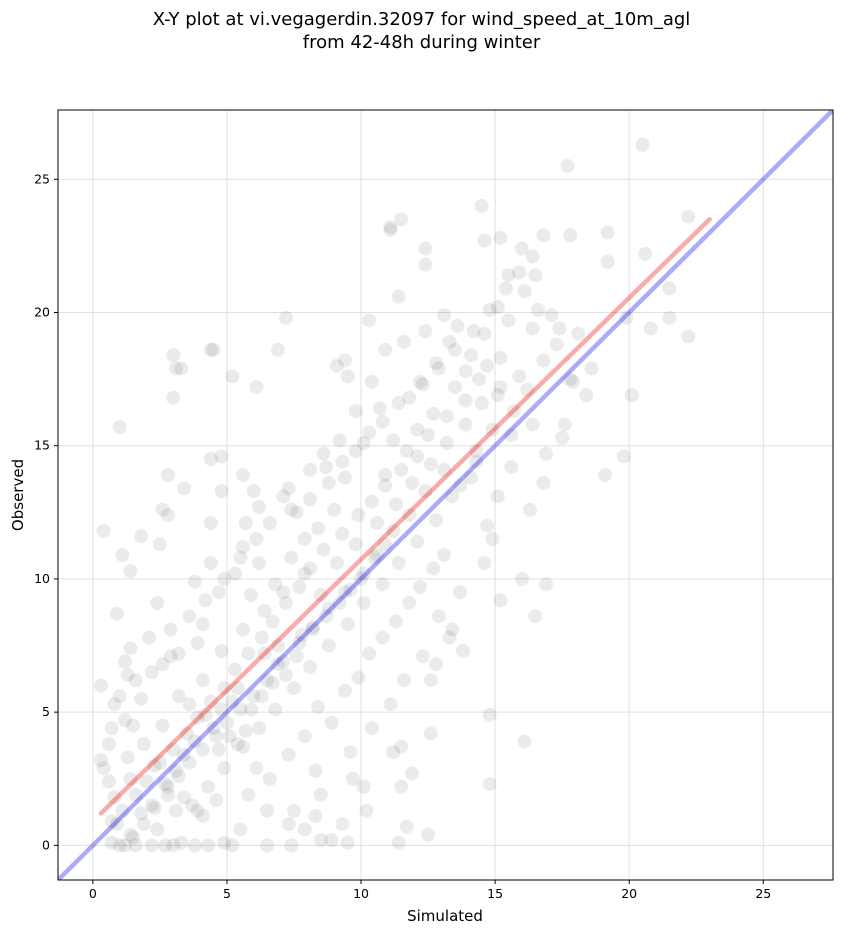  Describe the element at coordinates (42, 578) in the screenshot. I see `y-tick-label: 10` at that location.